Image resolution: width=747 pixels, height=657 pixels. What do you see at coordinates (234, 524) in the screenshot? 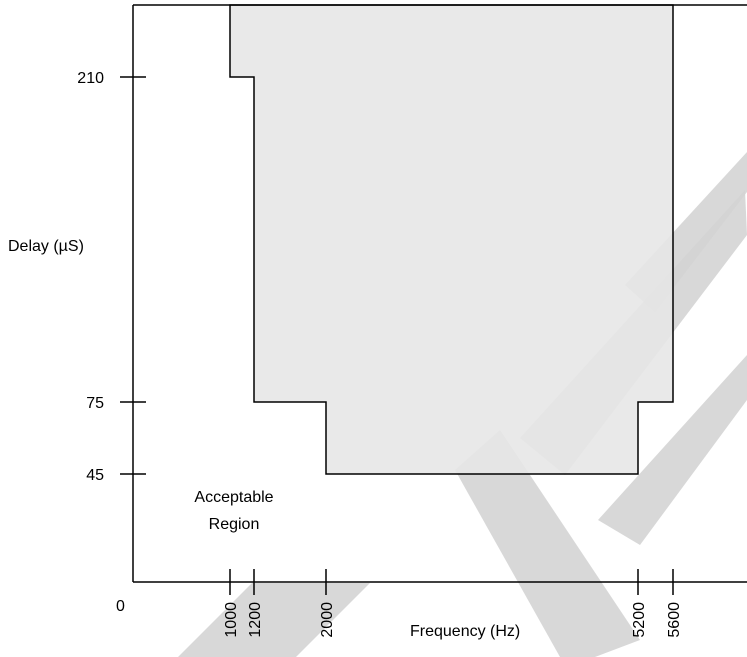
I see `region-label-line2: Region` at bounding box center [234, 524].